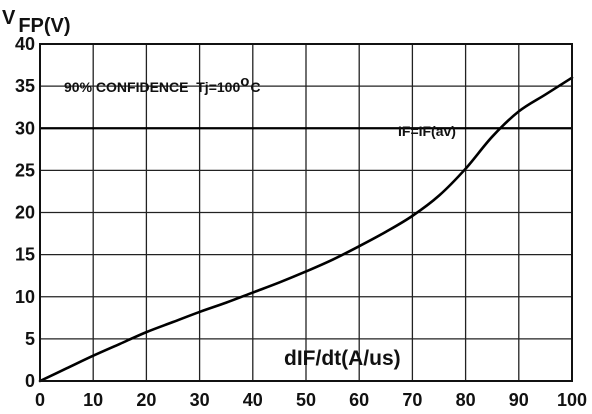 This screenshot has width=592, height=414. I want to click on confidence-annotation-degree: o, so click(244, 81).